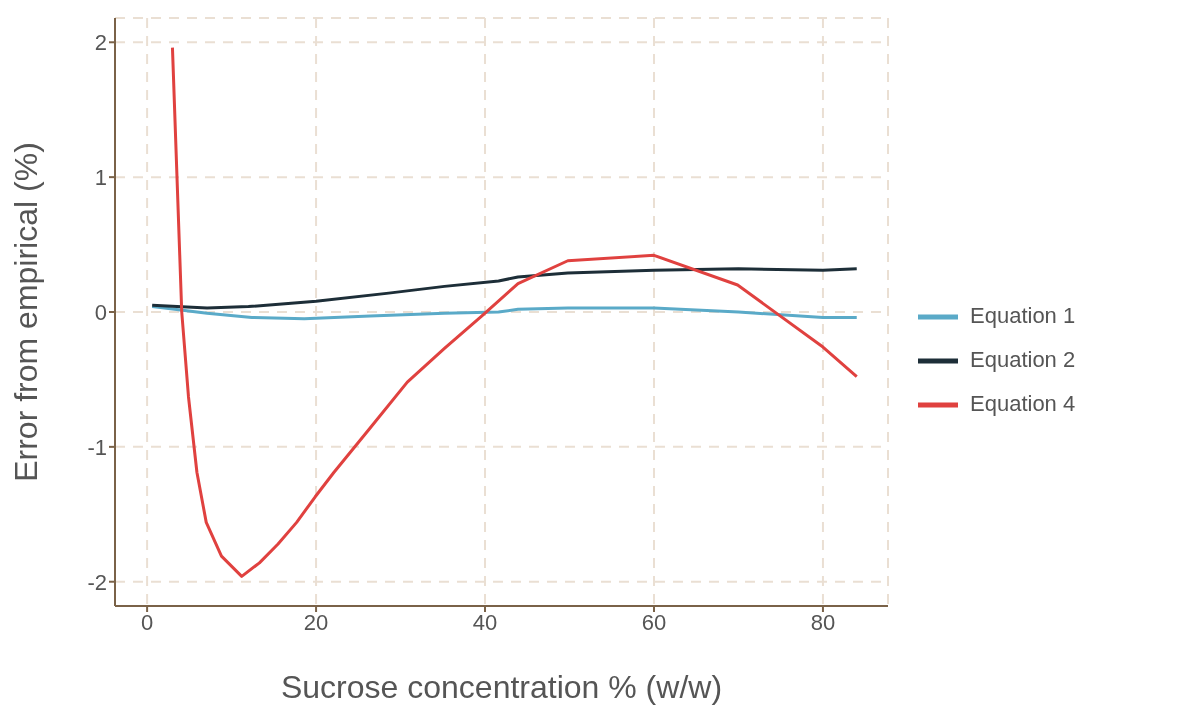  Describe the element at coordinates (100, 177) in the screenshot. I see `y-tick-label: 1` at that location.